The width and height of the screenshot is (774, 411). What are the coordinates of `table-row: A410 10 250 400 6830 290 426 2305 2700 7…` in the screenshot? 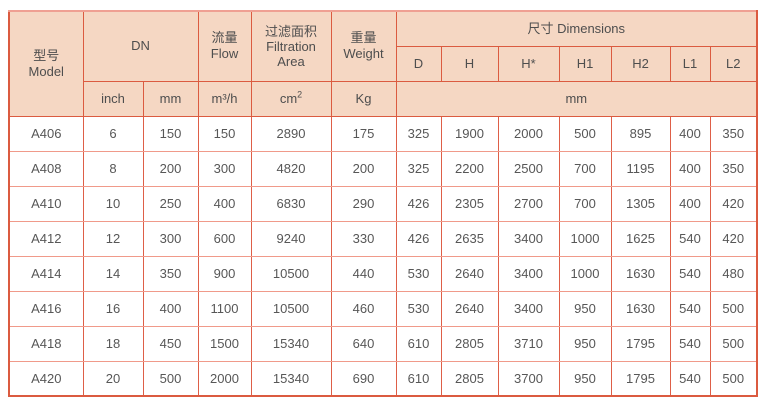 It's located at (383, 203).